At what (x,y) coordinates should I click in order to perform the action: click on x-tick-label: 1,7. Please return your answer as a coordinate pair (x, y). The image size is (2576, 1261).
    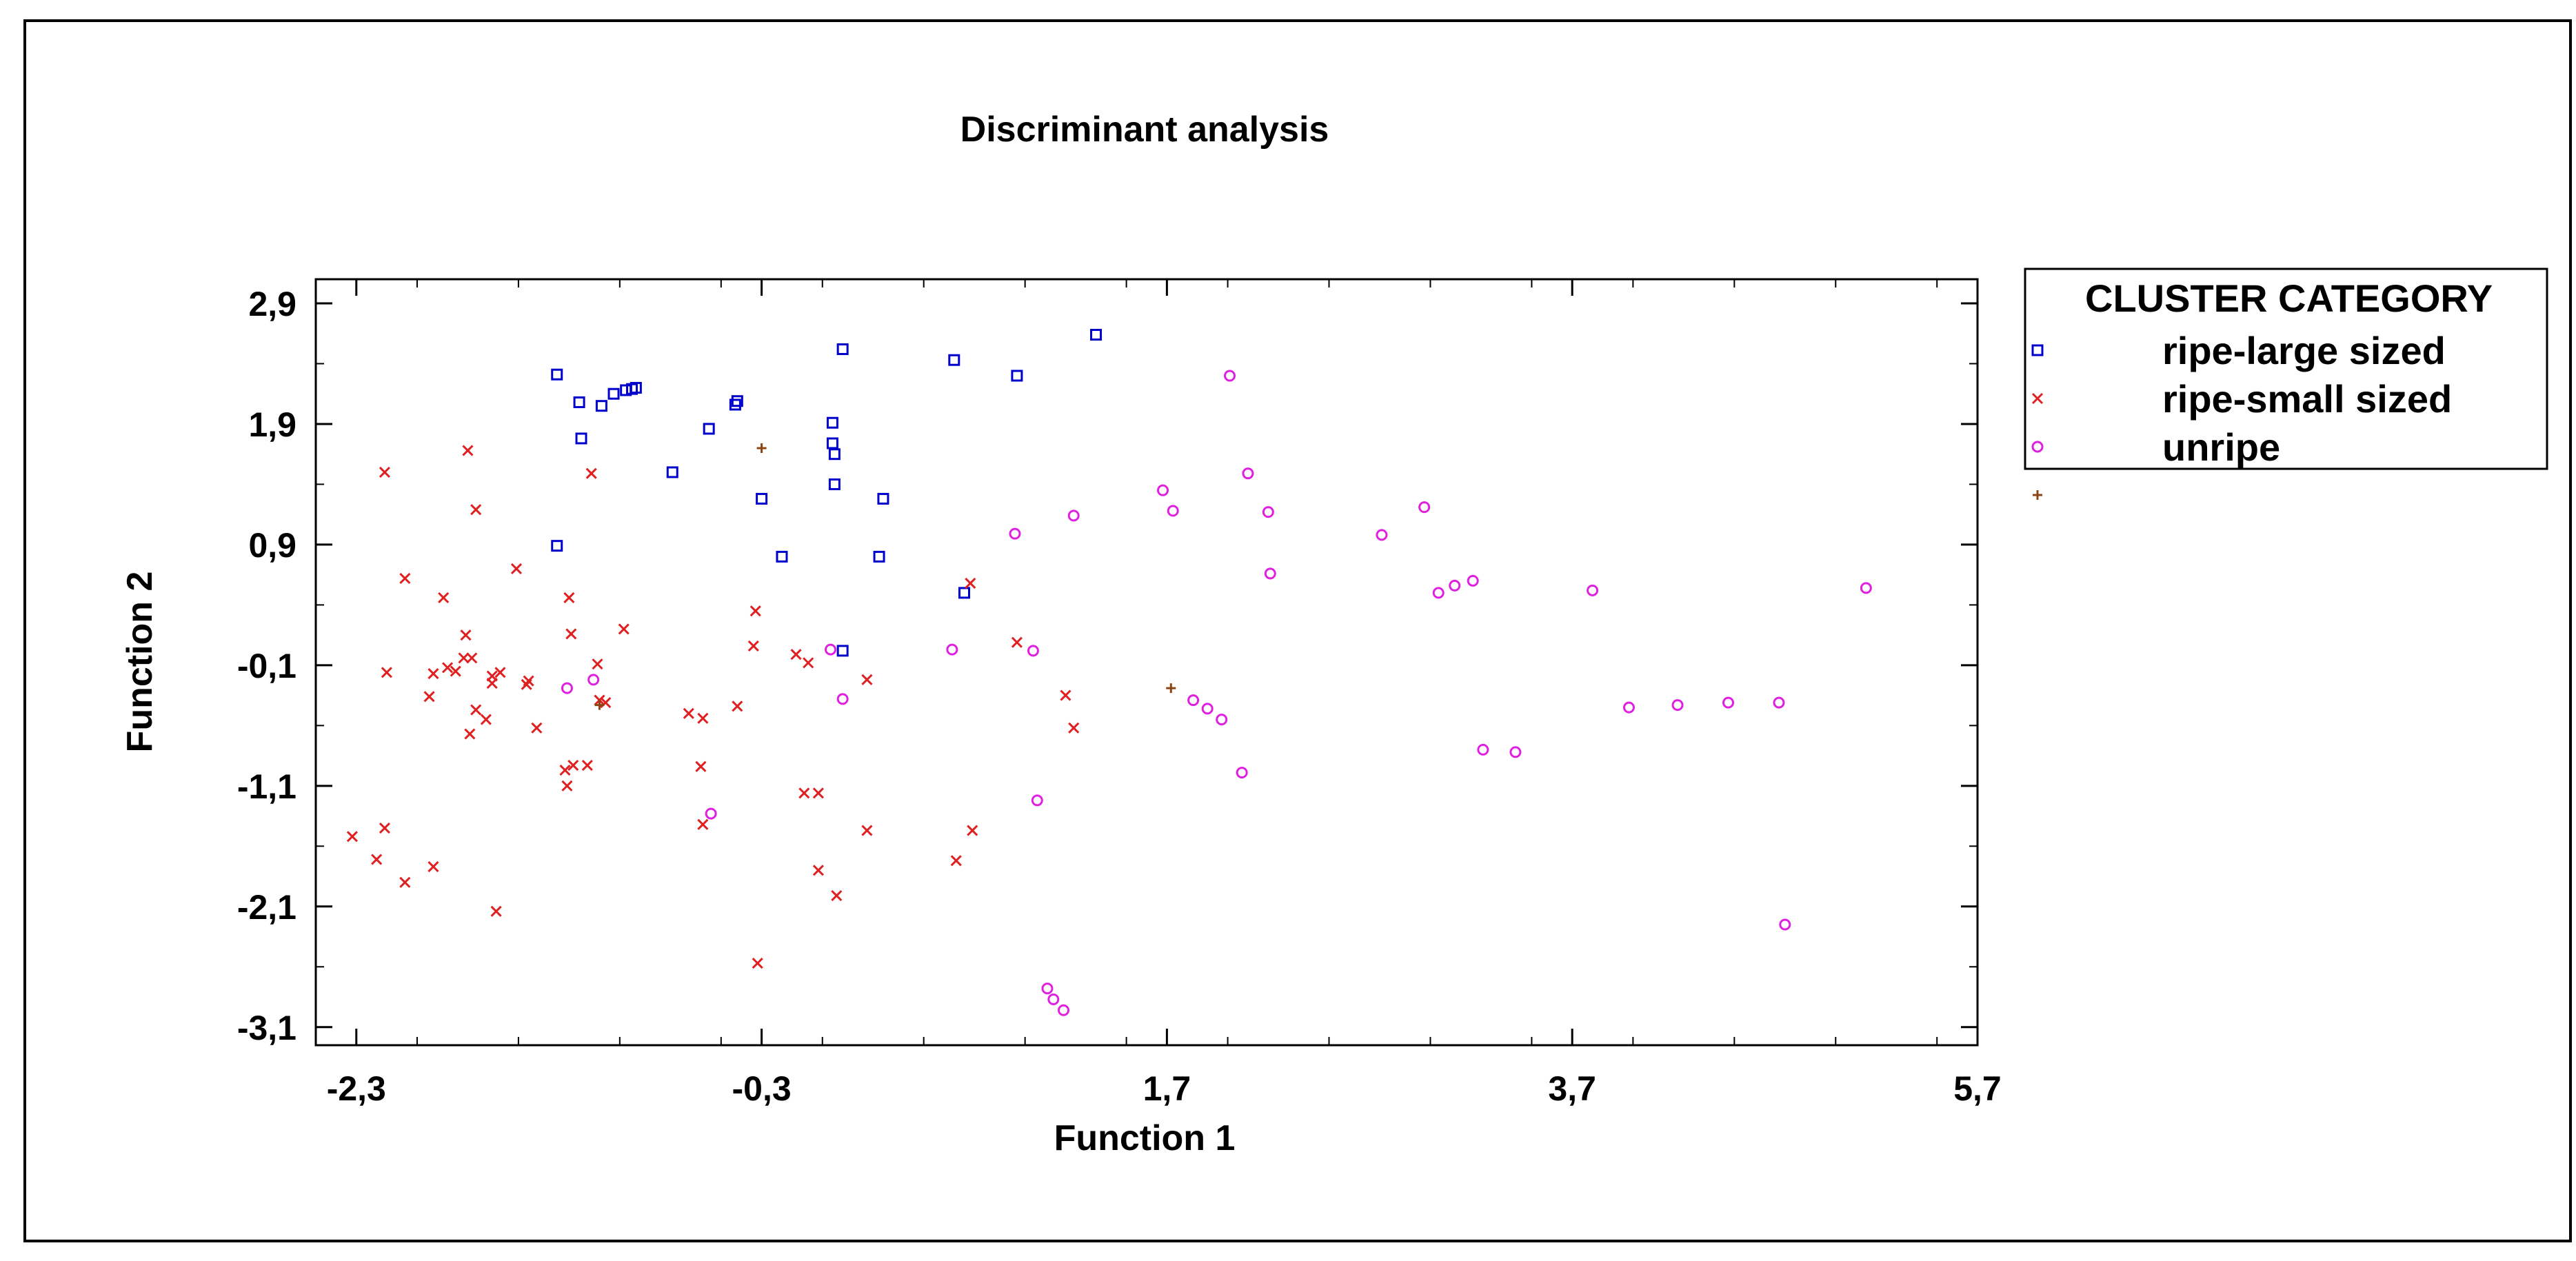
    Looking at the image, I should click on (1167, 1088).